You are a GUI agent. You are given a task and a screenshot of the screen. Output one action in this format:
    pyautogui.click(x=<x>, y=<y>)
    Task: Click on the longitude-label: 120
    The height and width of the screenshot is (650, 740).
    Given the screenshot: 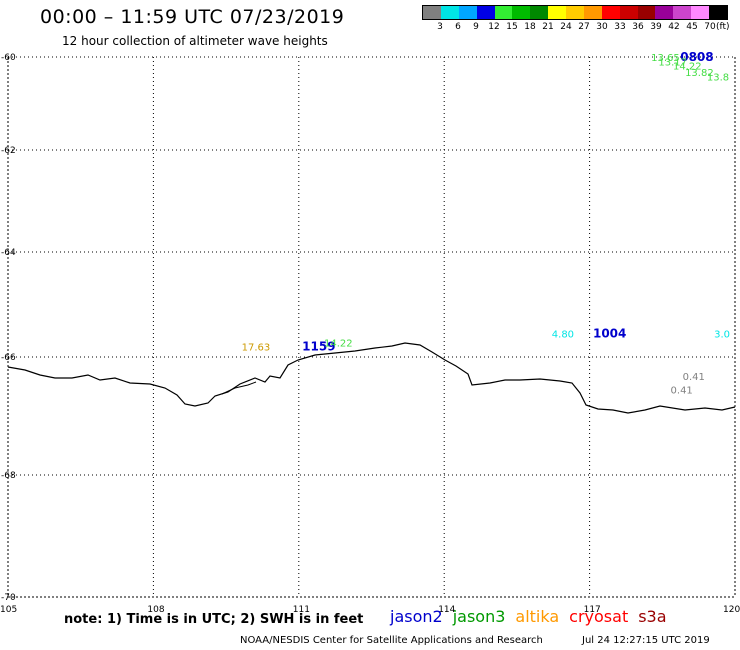 What is the action you would take?
    pyautogui.click(x=731, y=610)
    